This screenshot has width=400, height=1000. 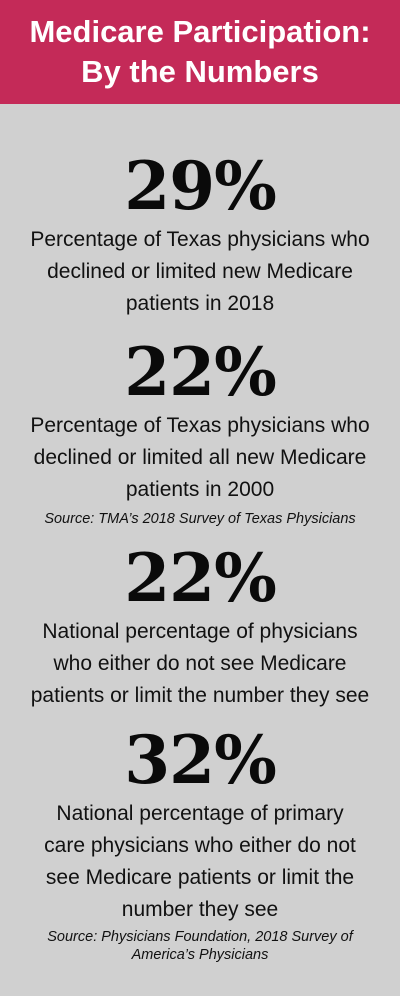 I want to click on stat-description-line: National percentage of physicians, so click(x=200, y=631).